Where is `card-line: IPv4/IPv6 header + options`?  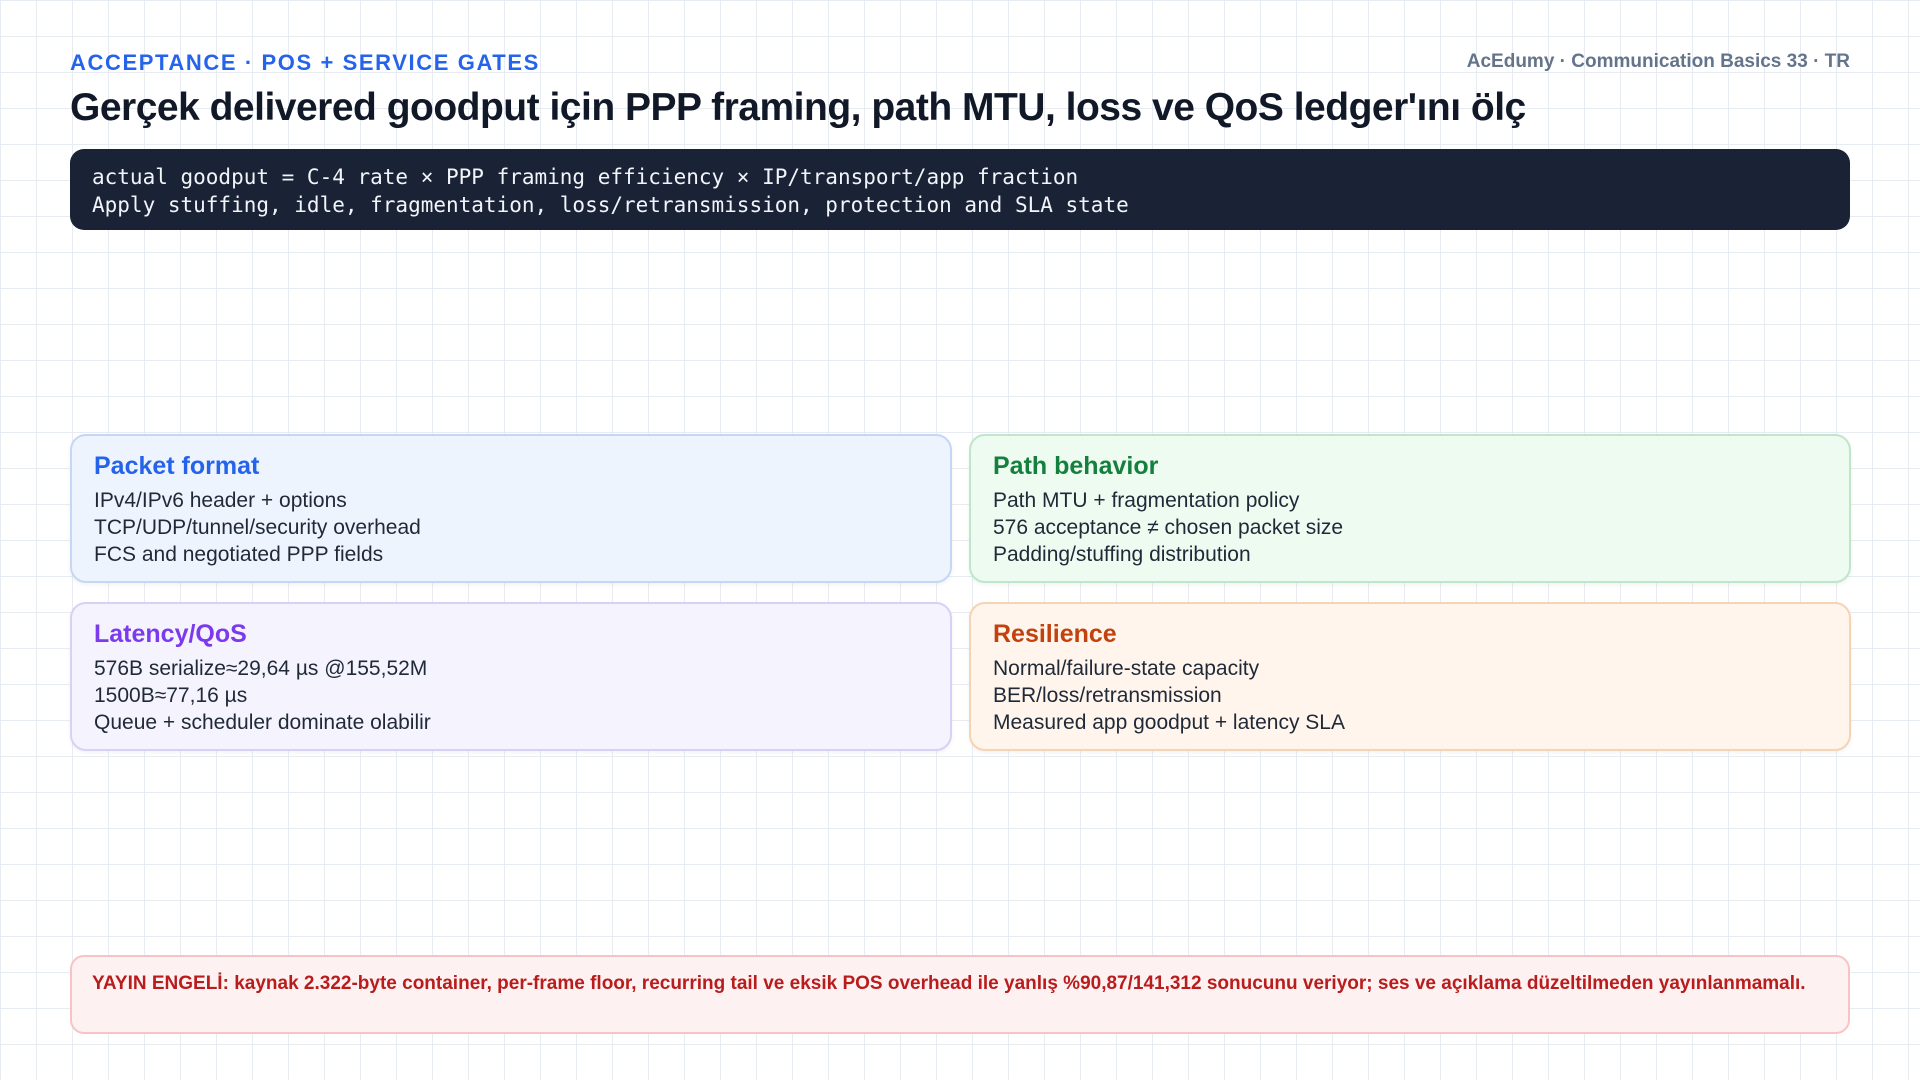 card-line: IPv4/IPv6 header + options is located at coordinates (220, 500).